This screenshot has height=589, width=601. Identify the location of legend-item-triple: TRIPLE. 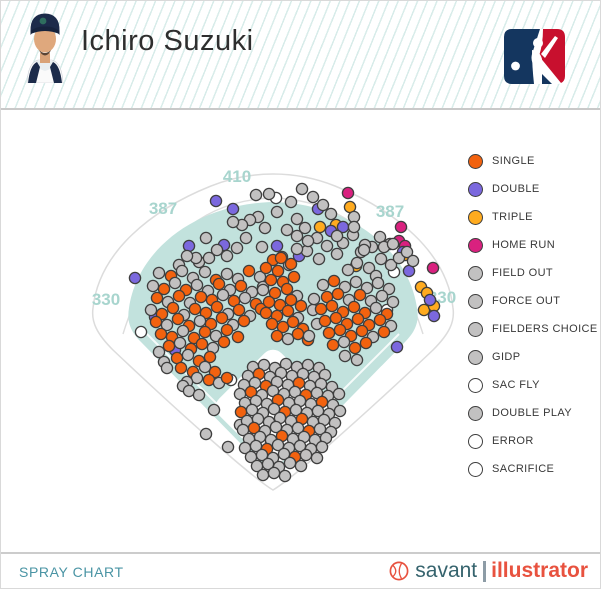
(534, 217).